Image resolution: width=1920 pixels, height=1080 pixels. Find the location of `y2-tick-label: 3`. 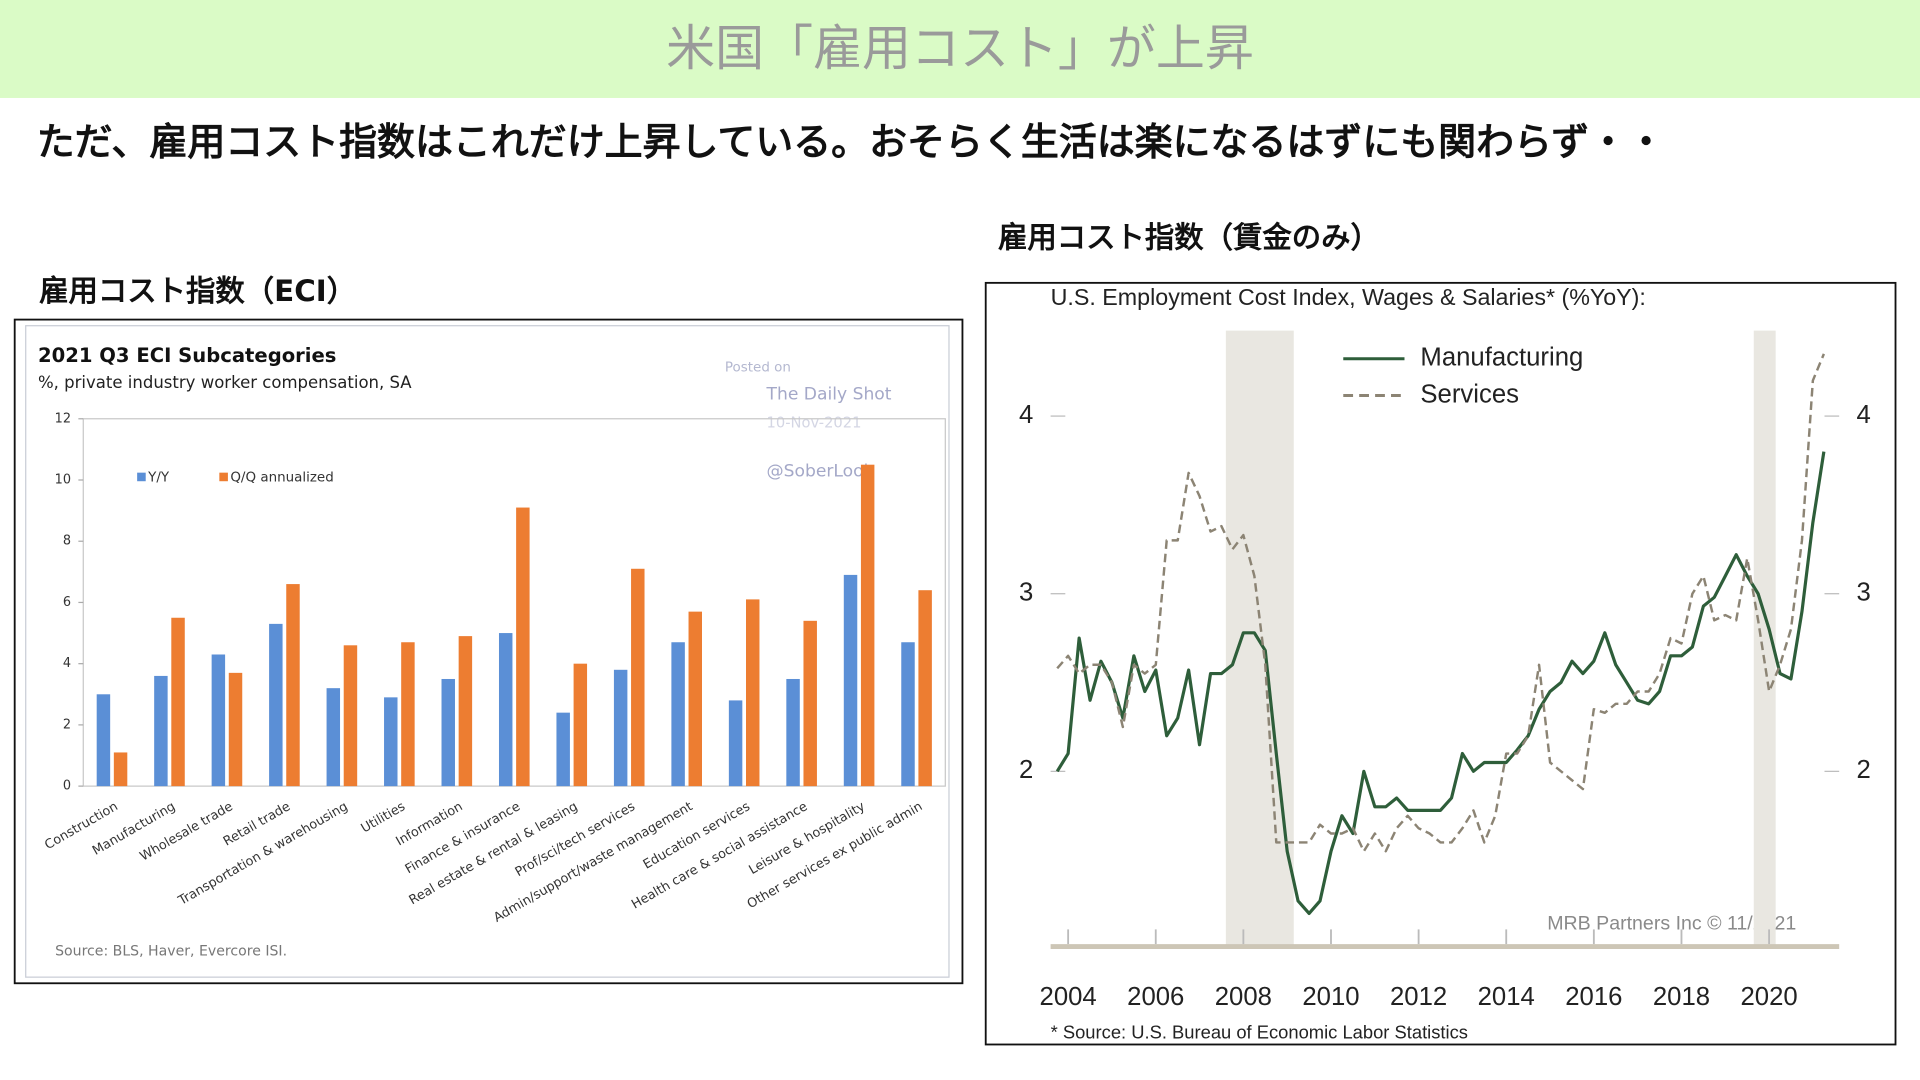

y2-tick-label: 3 is located at coordinates (1864, 593).